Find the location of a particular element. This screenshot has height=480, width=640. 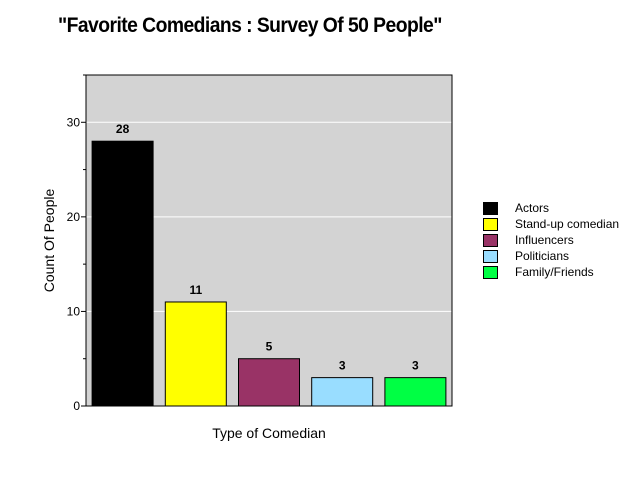

y-tick-label: 0 is located at coordinates (76, 406).